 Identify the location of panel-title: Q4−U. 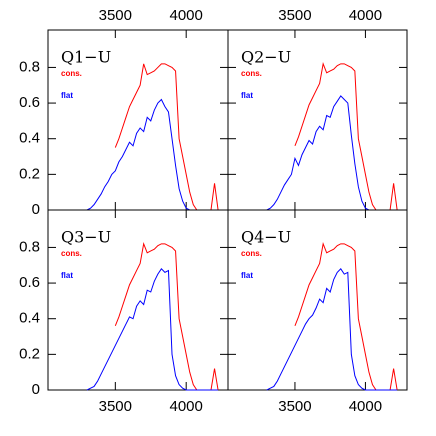
(266, 237).